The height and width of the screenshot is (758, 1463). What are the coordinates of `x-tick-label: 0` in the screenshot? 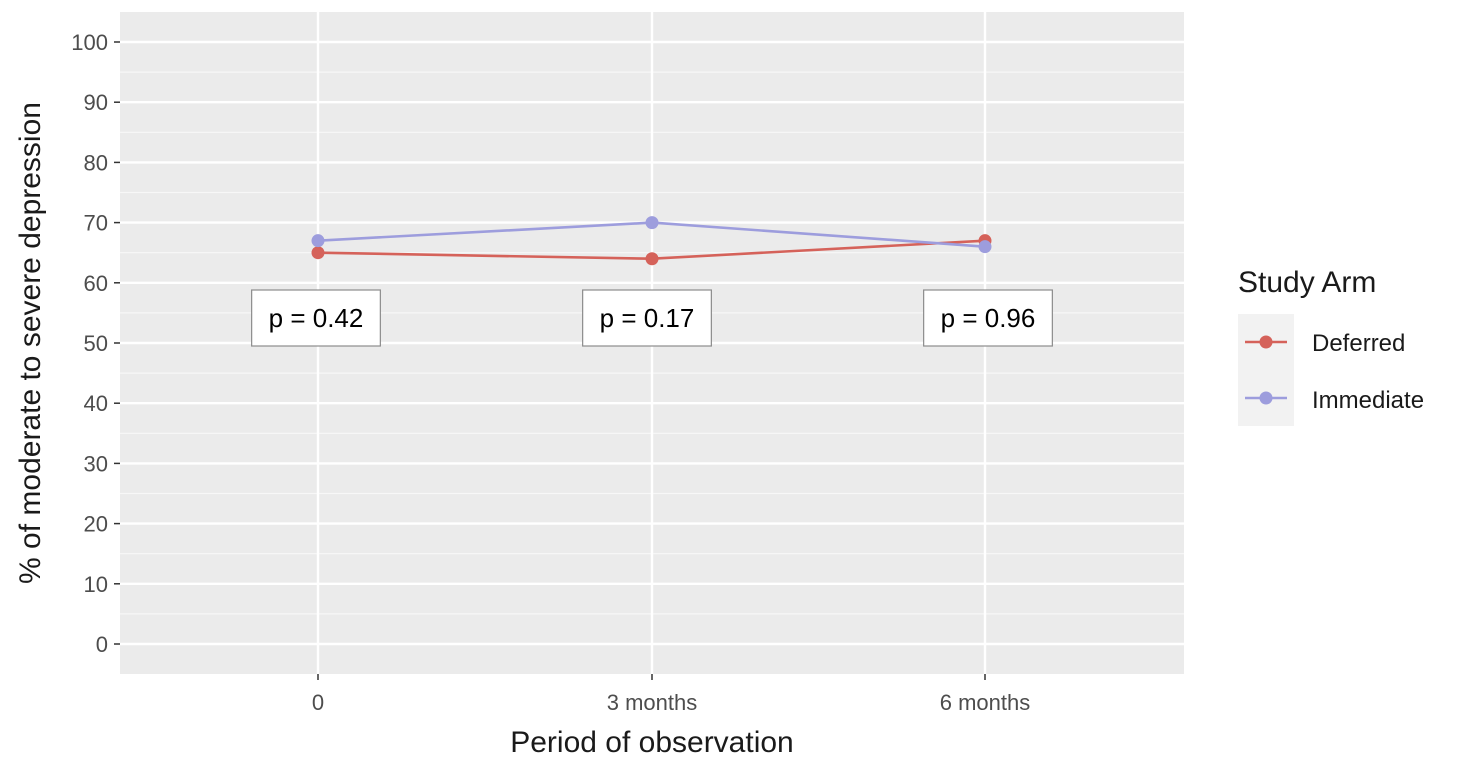 It's located at (318, 702).